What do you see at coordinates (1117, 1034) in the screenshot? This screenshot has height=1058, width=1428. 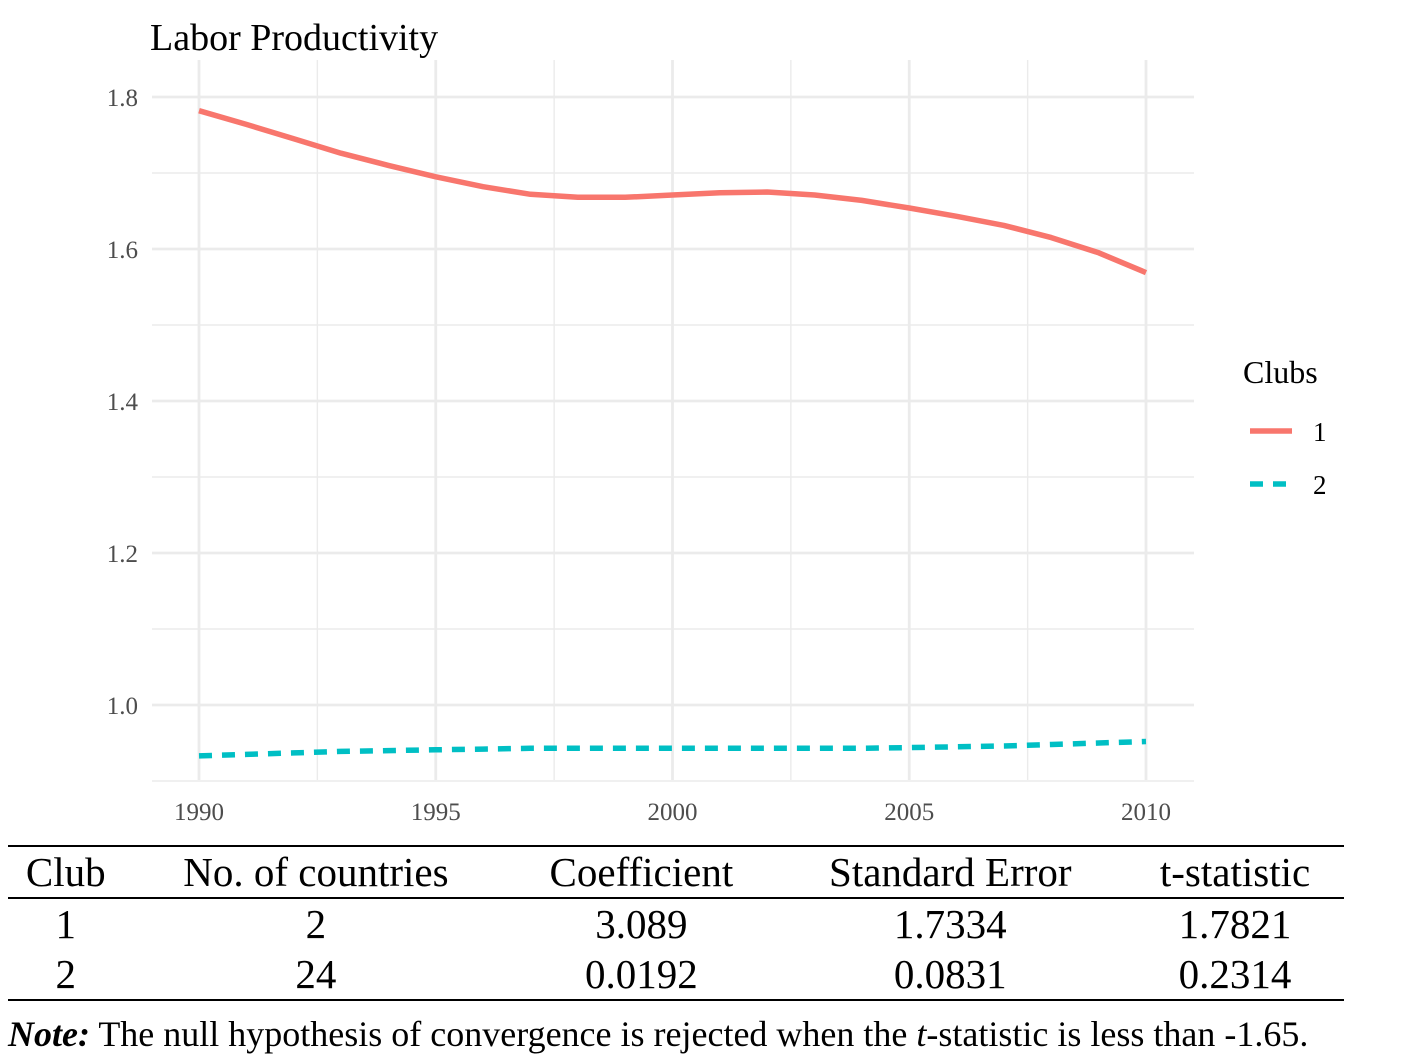 I see `note-text-after: -statistic is less than -1.65.` at bounding box center [1117, 1034].